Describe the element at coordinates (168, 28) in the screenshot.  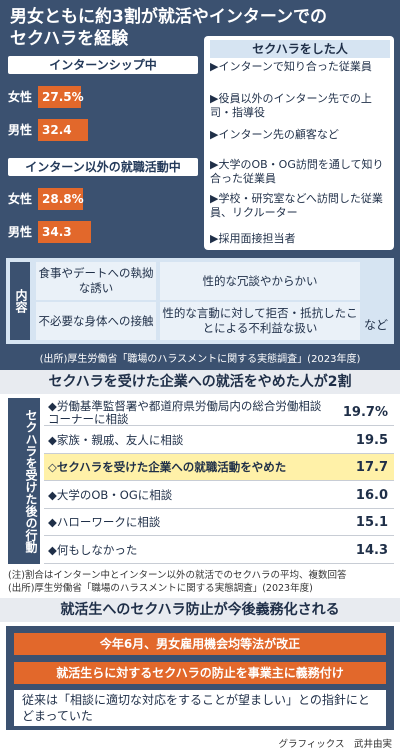
I see `title: 男女ともに約3割が就活やインターンでのセクハラを経験` at that location.